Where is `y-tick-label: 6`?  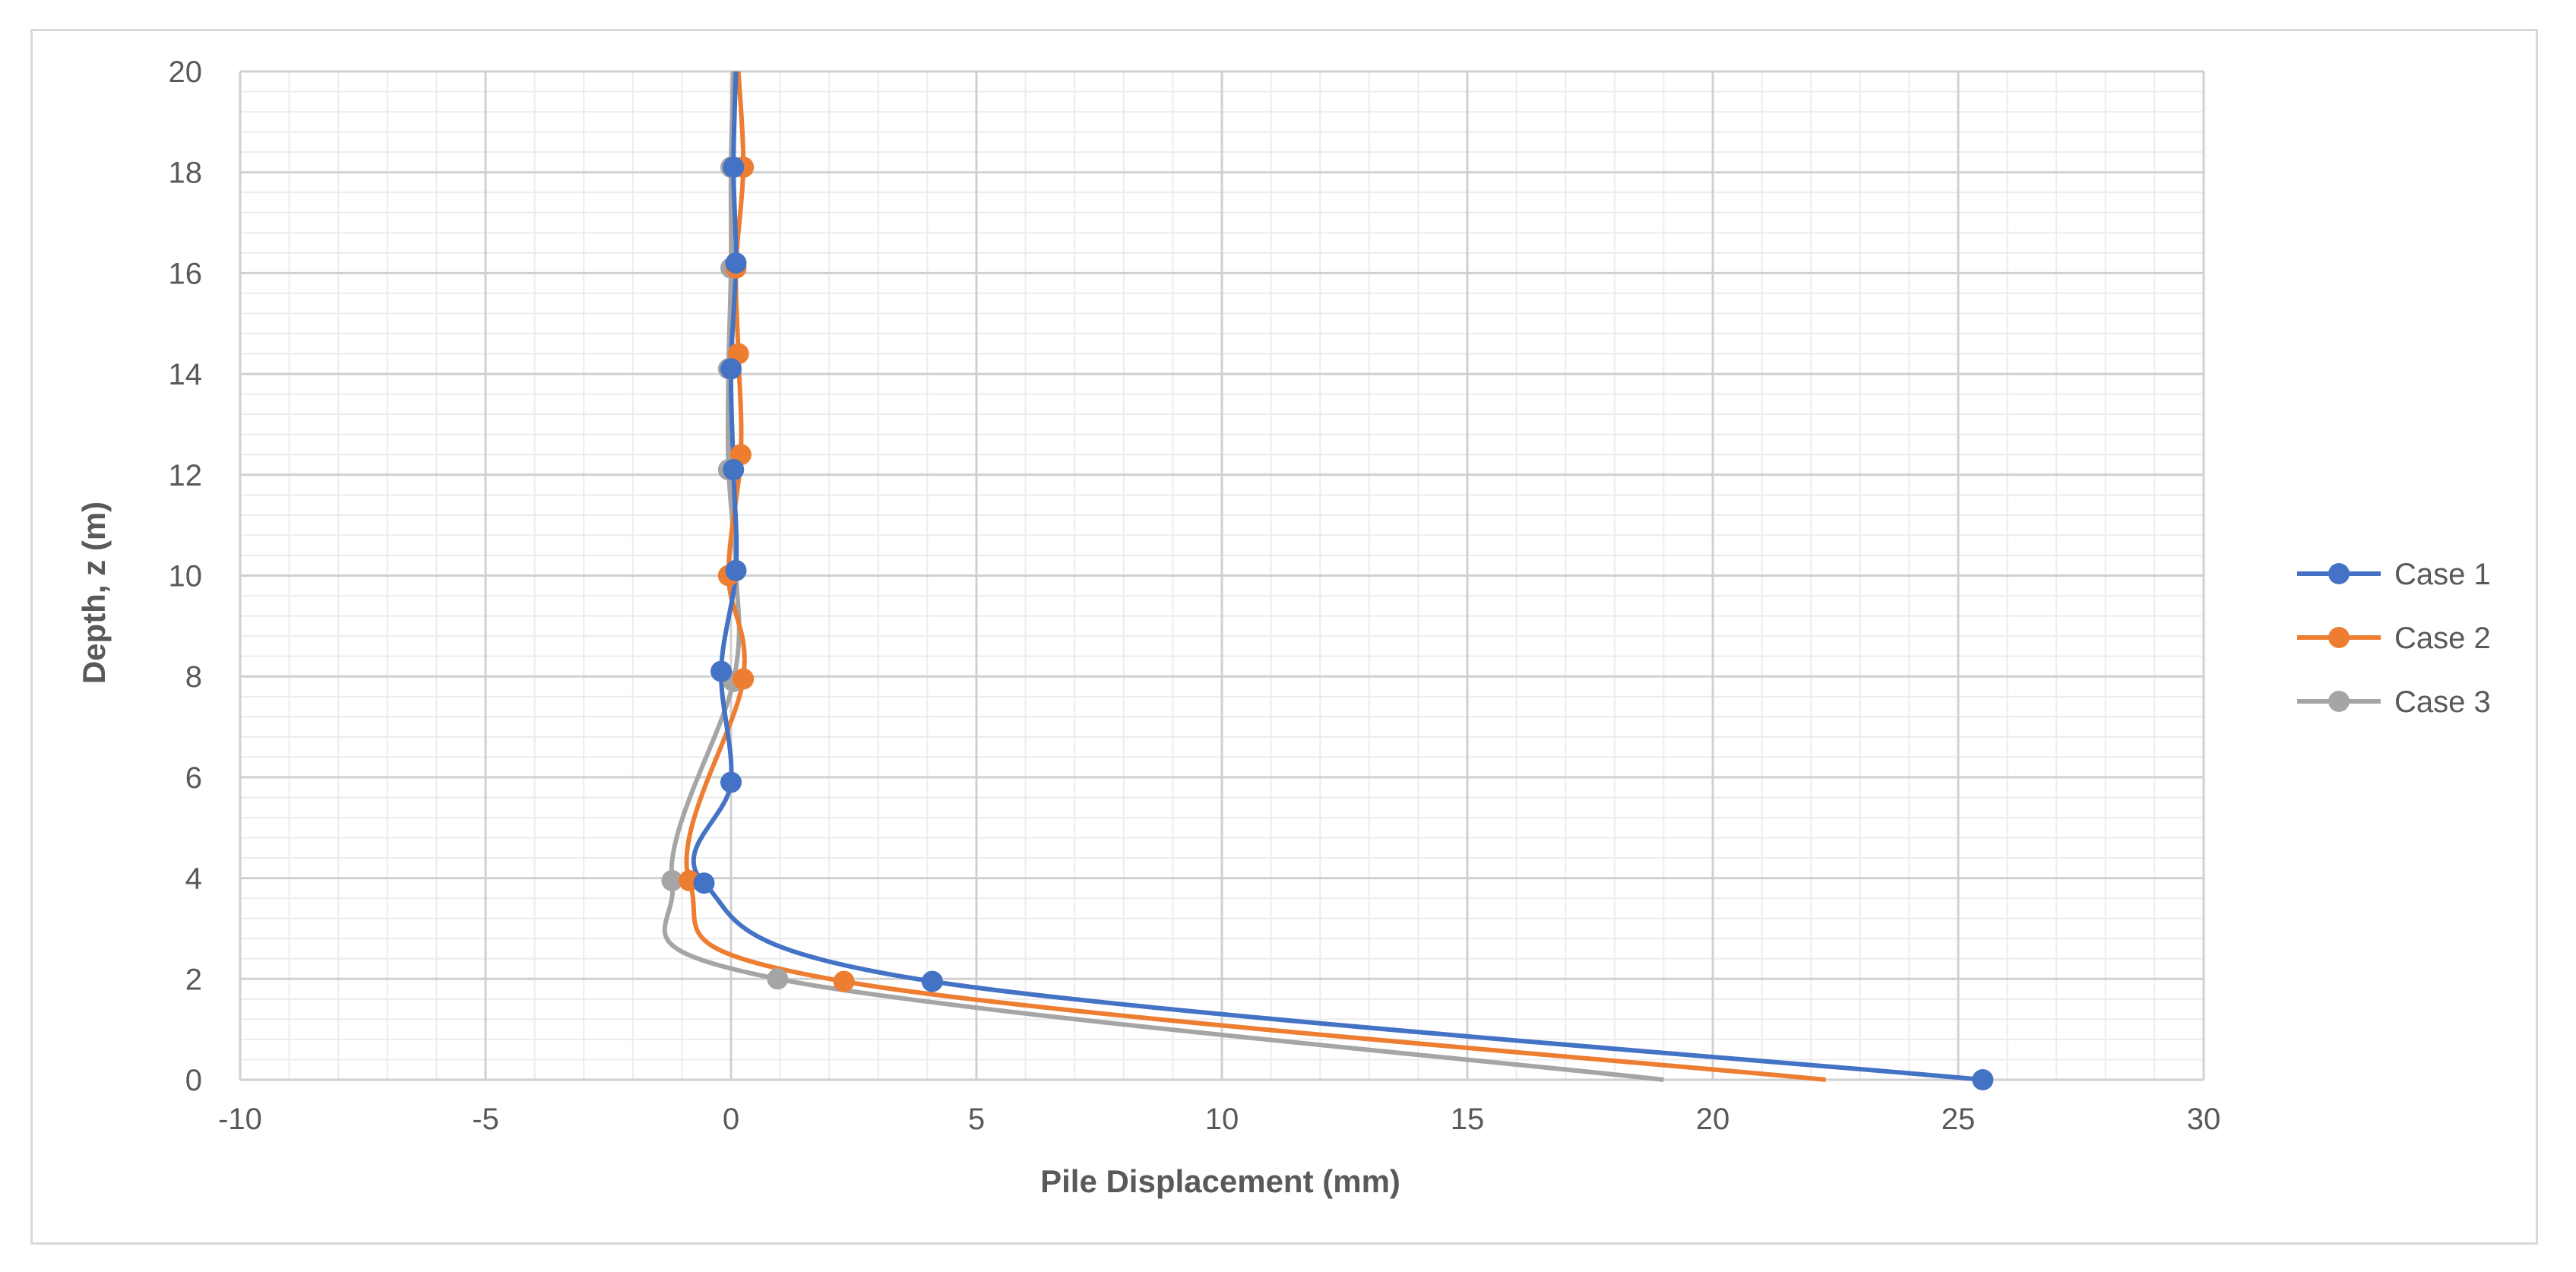
y-tick-label: 6 is located at coordinates (193, 778).